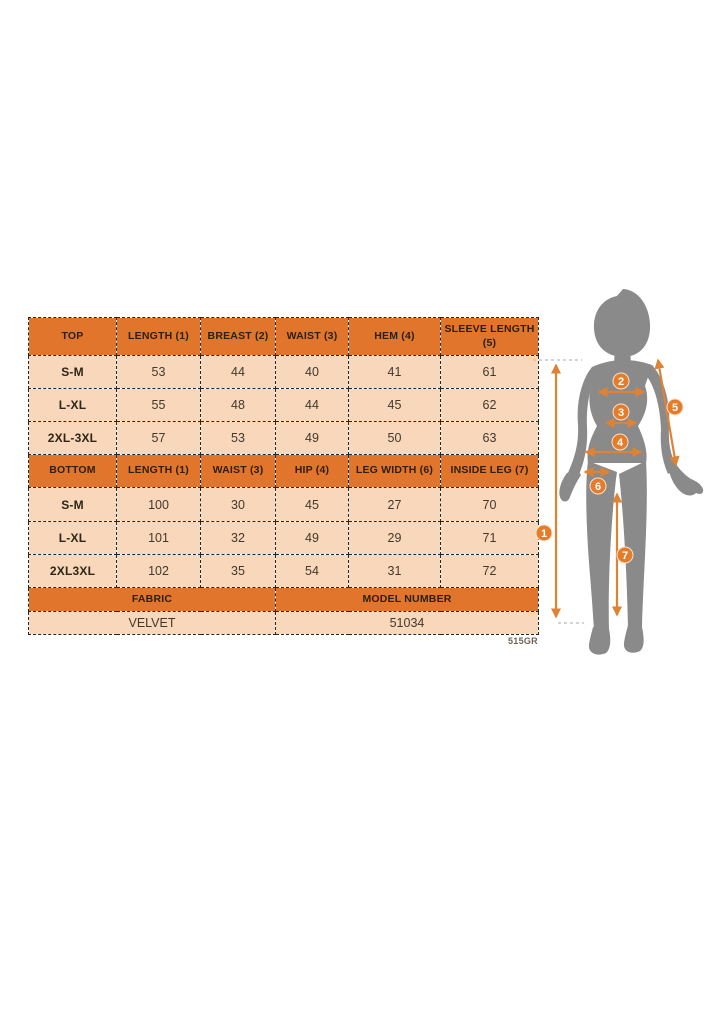 The height and width of the screenshot is (1032, 720). I want to click on measure-badge-3: 3, so click(621, 412).